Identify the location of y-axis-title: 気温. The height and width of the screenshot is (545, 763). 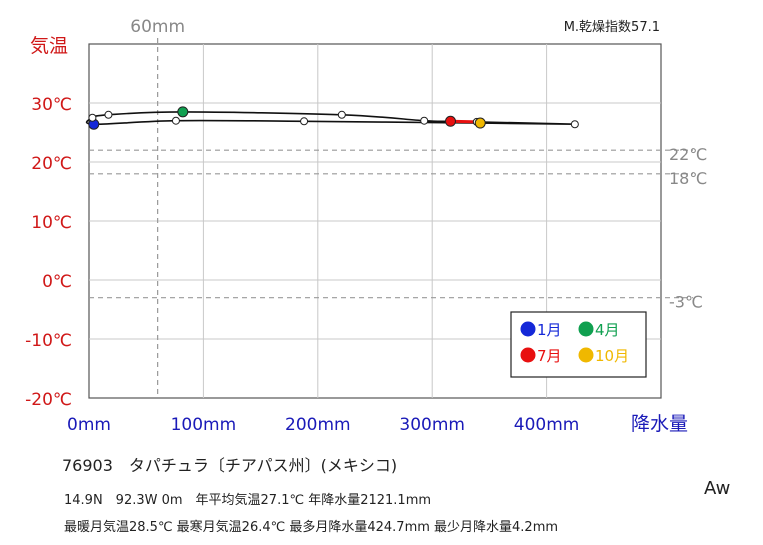
(49, 46).